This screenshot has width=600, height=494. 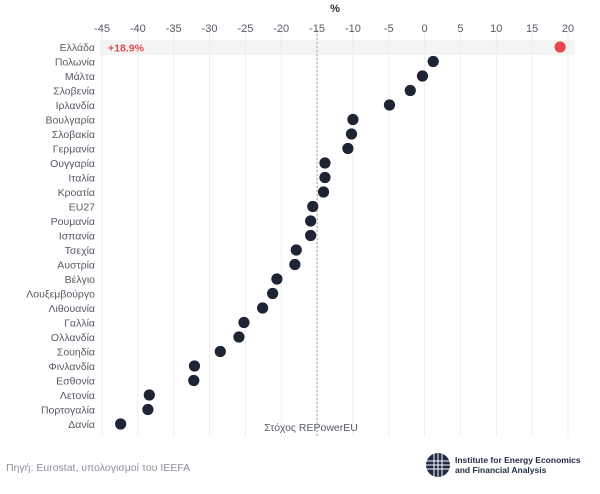 I want to click on x-tick-label: 5, so click(x=460, y=29).